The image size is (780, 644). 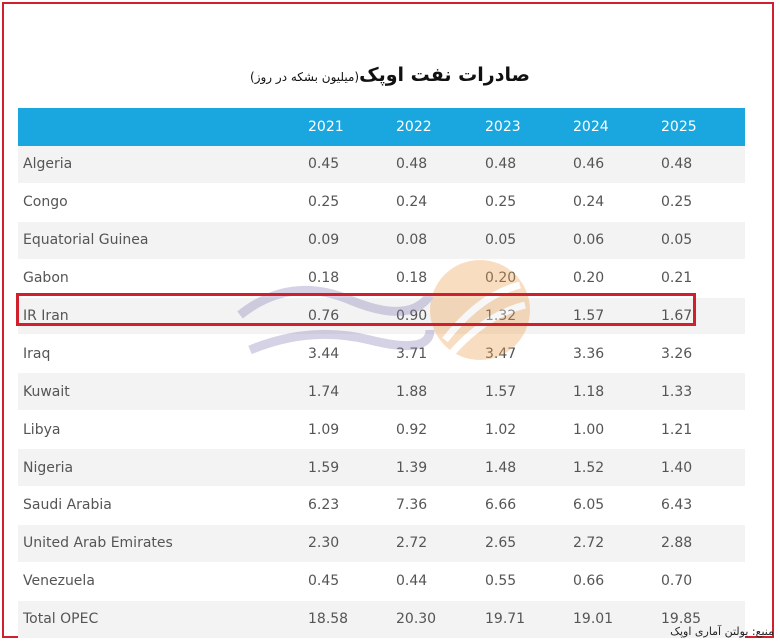 I want to click on value-cell: 1.33, so click(x=677, y=391).